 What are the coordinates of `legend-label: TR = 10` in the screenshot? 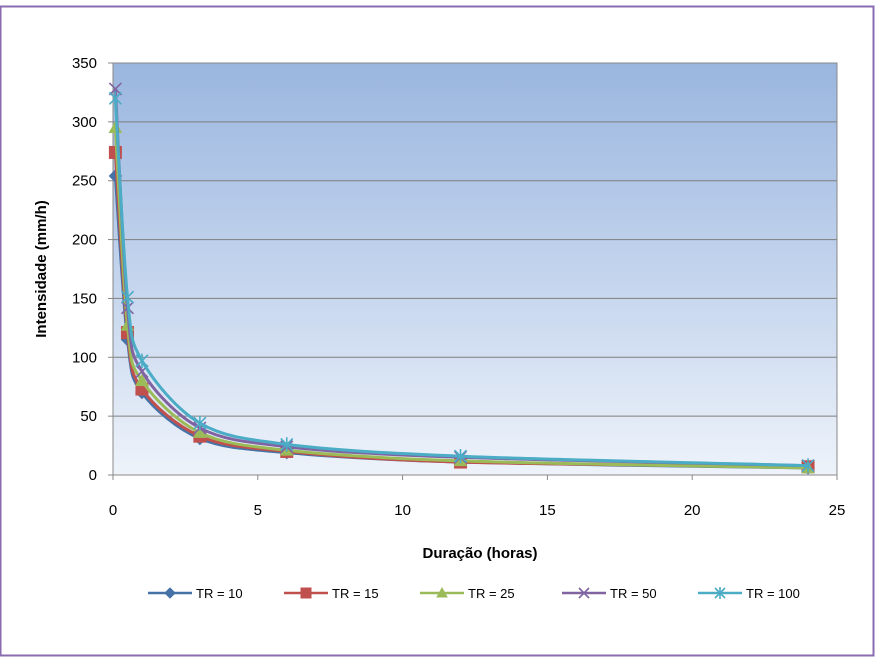 It's located at (219, 593).